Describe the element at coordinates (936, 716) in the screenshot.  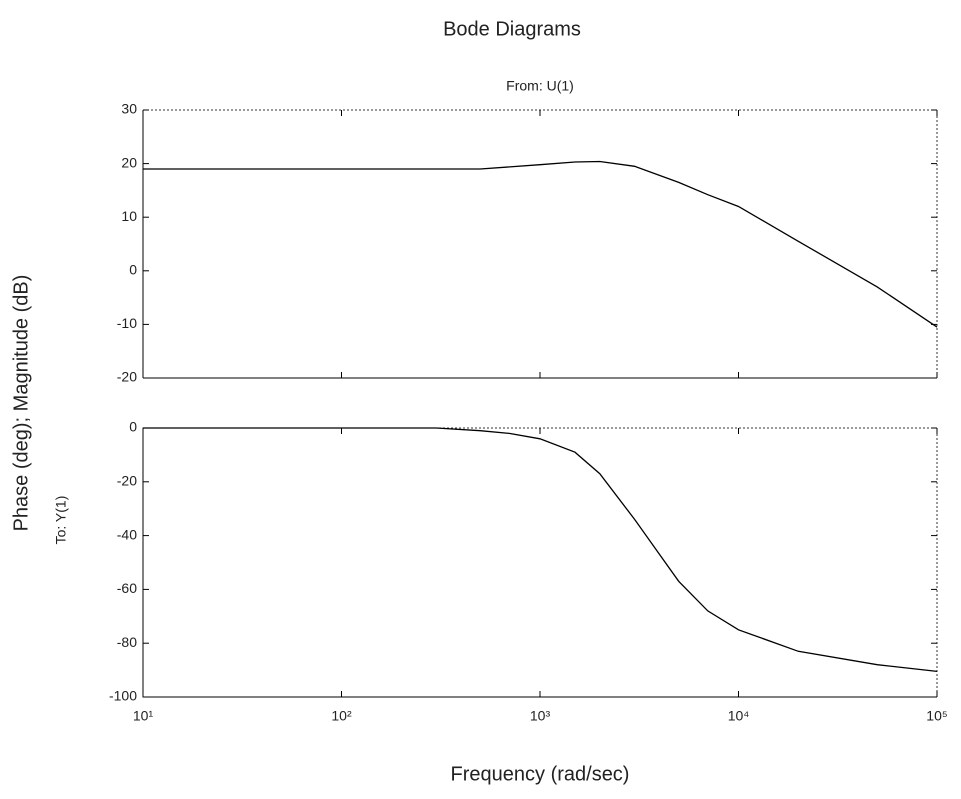
I see `x-tick-label: 10⁵` at that location.